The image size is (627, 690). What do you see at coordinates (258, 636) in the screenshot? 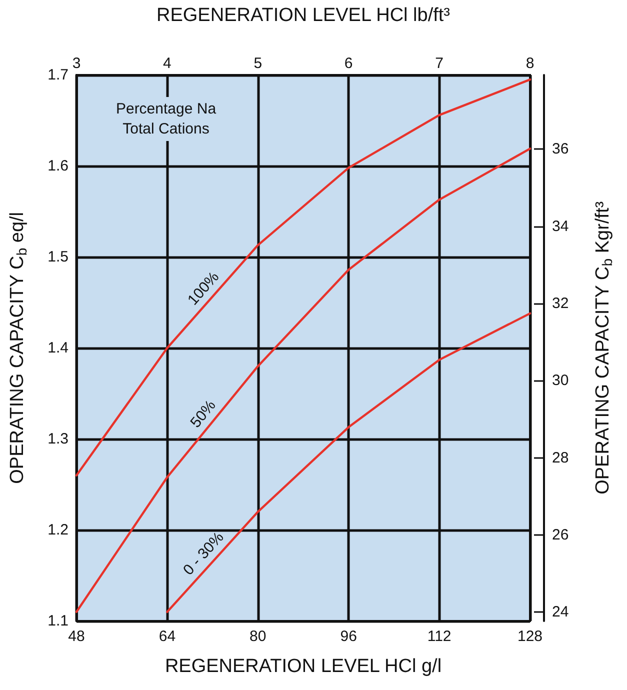
I see `x-tick-label: 80` at bounding box center [258, 636].